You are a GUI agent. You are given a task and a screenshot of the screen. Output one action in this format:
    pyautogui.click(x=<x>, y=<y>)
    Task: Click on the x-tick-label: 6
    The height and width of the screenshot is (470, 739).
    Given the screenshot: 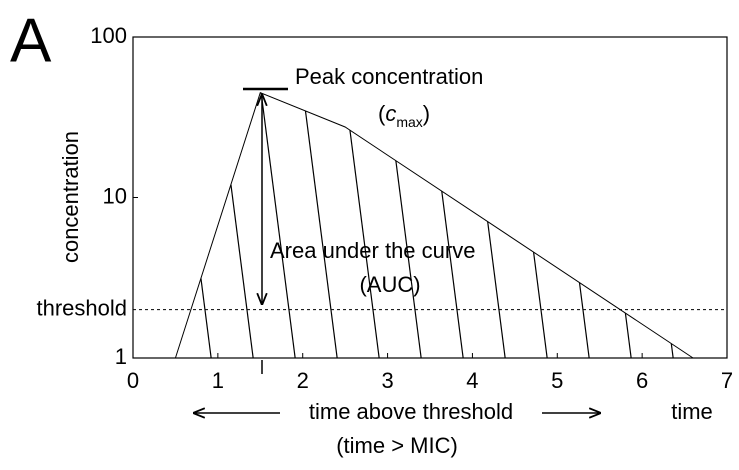 What is the action you would take?
    pyautogui.click(x=642, y=380)
    